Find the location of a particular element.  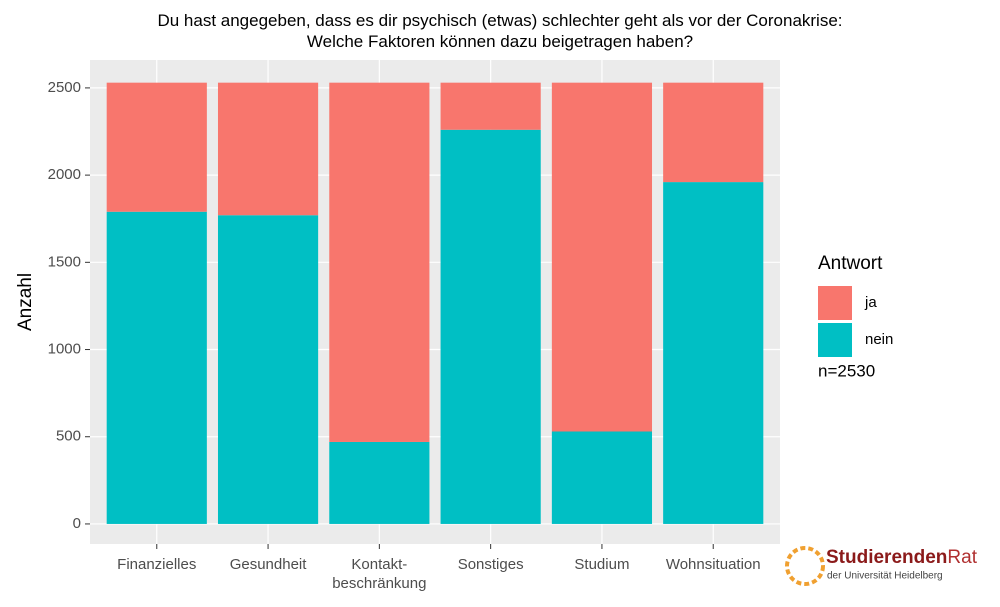

legend-label: ja is located at coordinates (870, 302).